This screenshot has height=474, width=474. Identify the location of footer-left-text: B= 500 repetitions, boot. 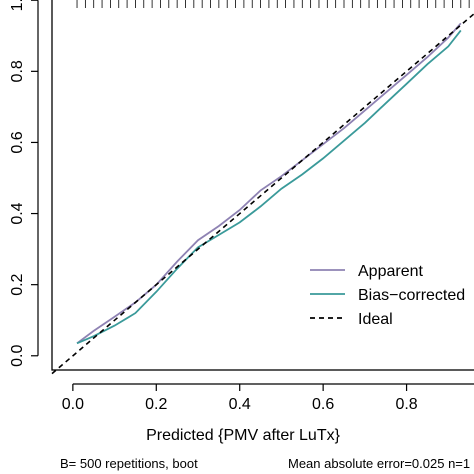
(129, 463).